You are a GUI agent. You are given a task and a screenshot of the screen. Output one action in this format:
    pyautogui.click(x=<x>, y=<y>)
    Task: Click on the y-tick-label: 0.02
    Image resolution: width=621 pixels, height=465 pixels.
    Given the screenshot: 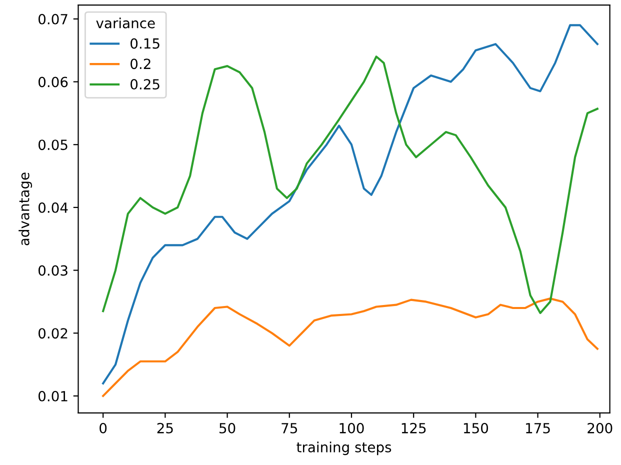 What is the action you would take?
    pyautogui.click(x=53, y=333)
    